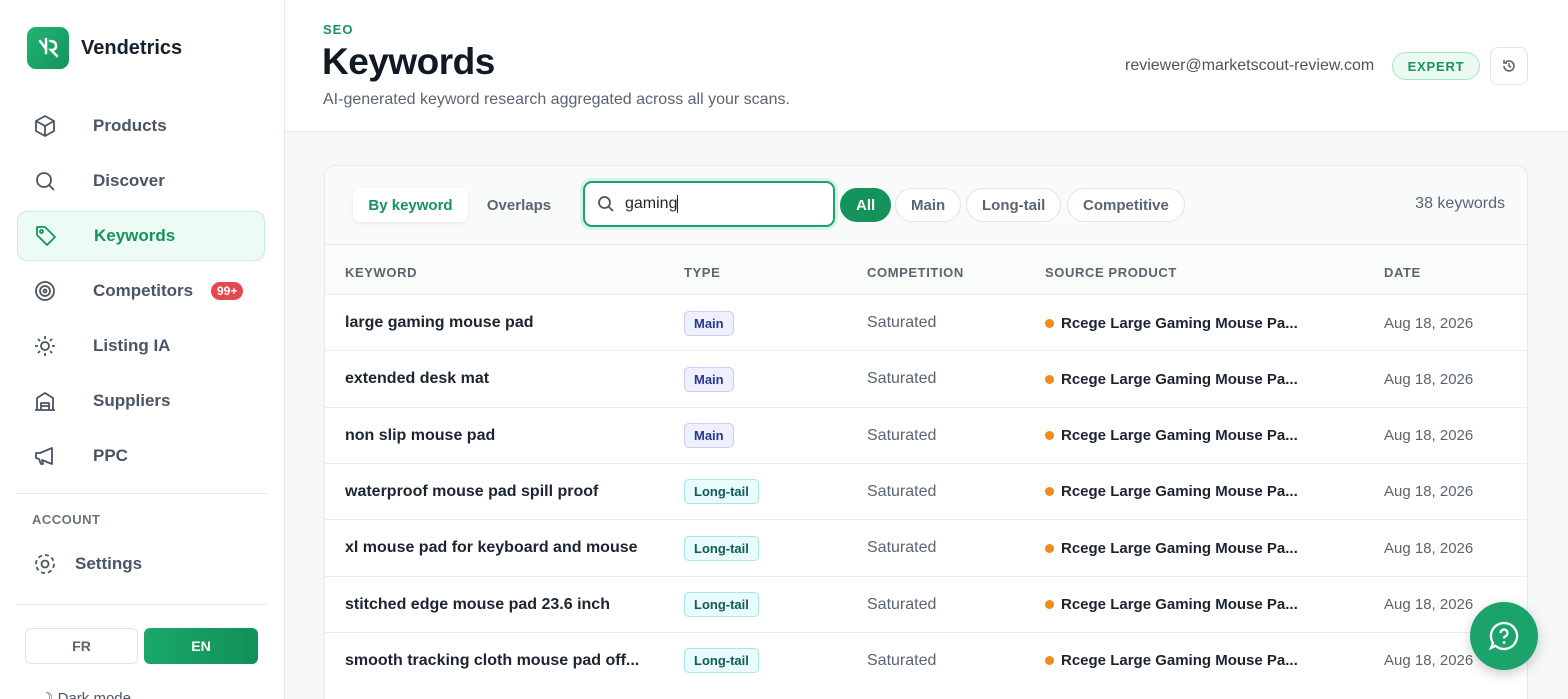 Image resolution: width=1568 pixels, height=699 pixels. Describe the element at coordinates (709, 204) in the screenshot. I see `search-input: gaming` at that location.